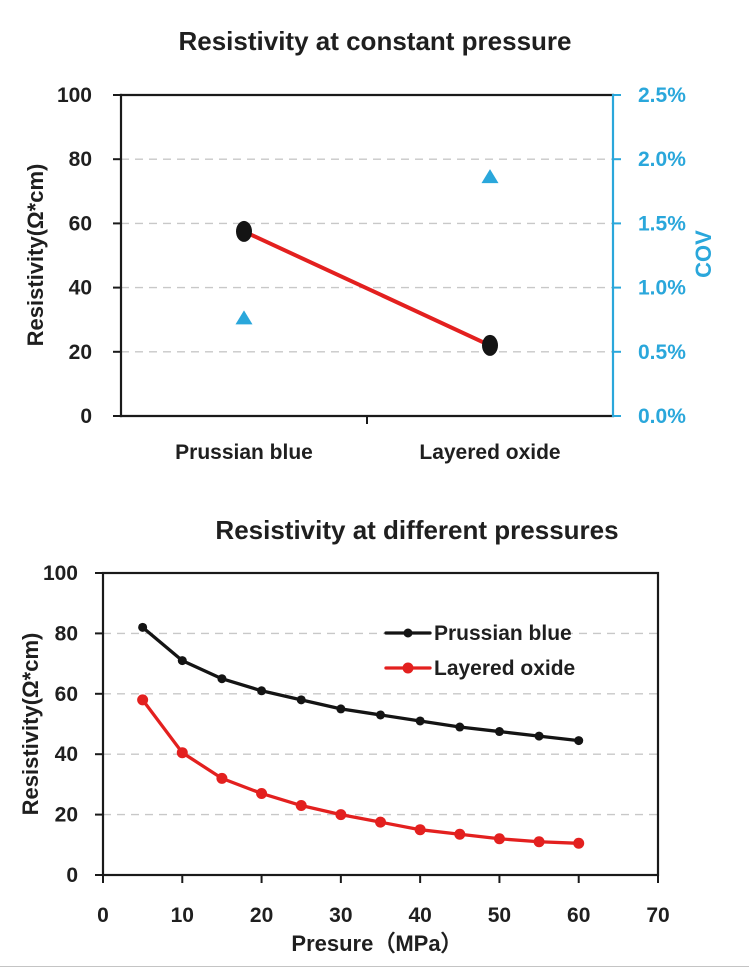 The width and height of the screenshot is (749, 969). Describe the element at coordinates (416, 530) in the screenshot. I see `chart2-title: Resistivity at different pressures` at that location.